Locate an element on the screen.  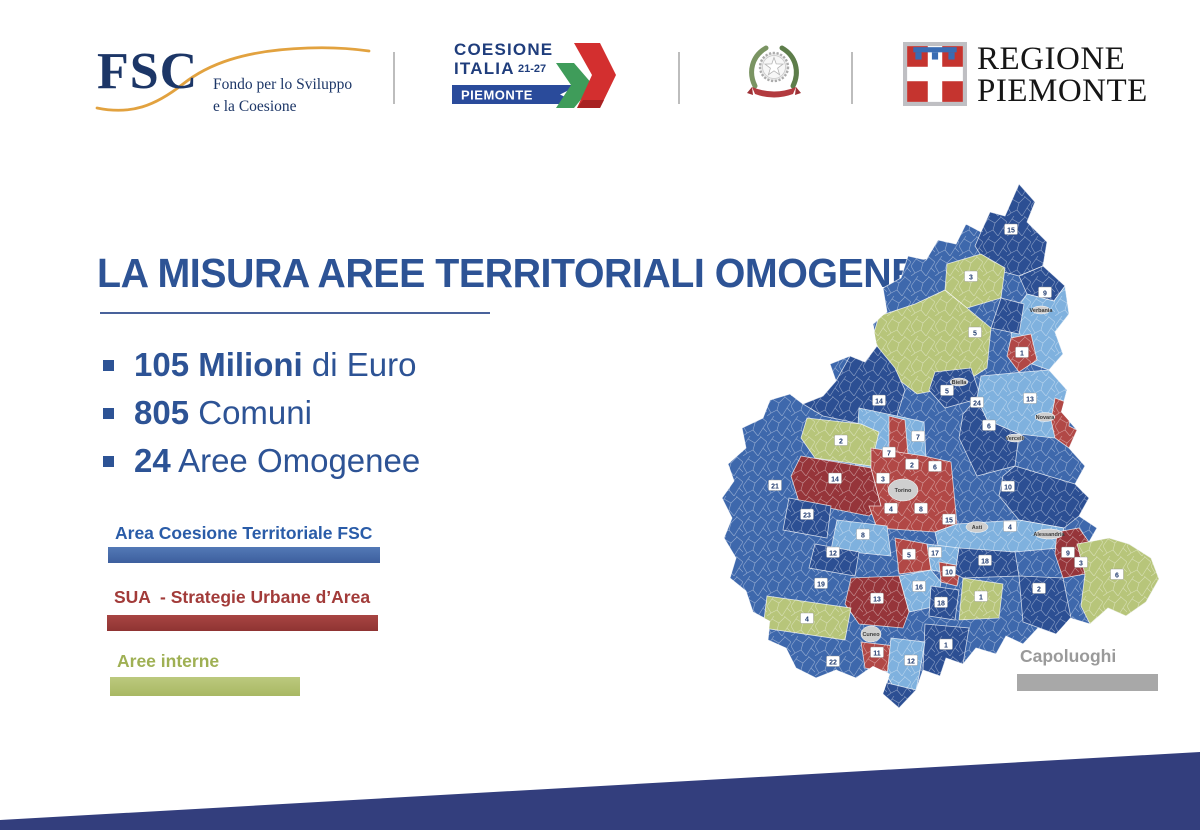
fsc-acronym: FSC is located at coordinates (148, 71).